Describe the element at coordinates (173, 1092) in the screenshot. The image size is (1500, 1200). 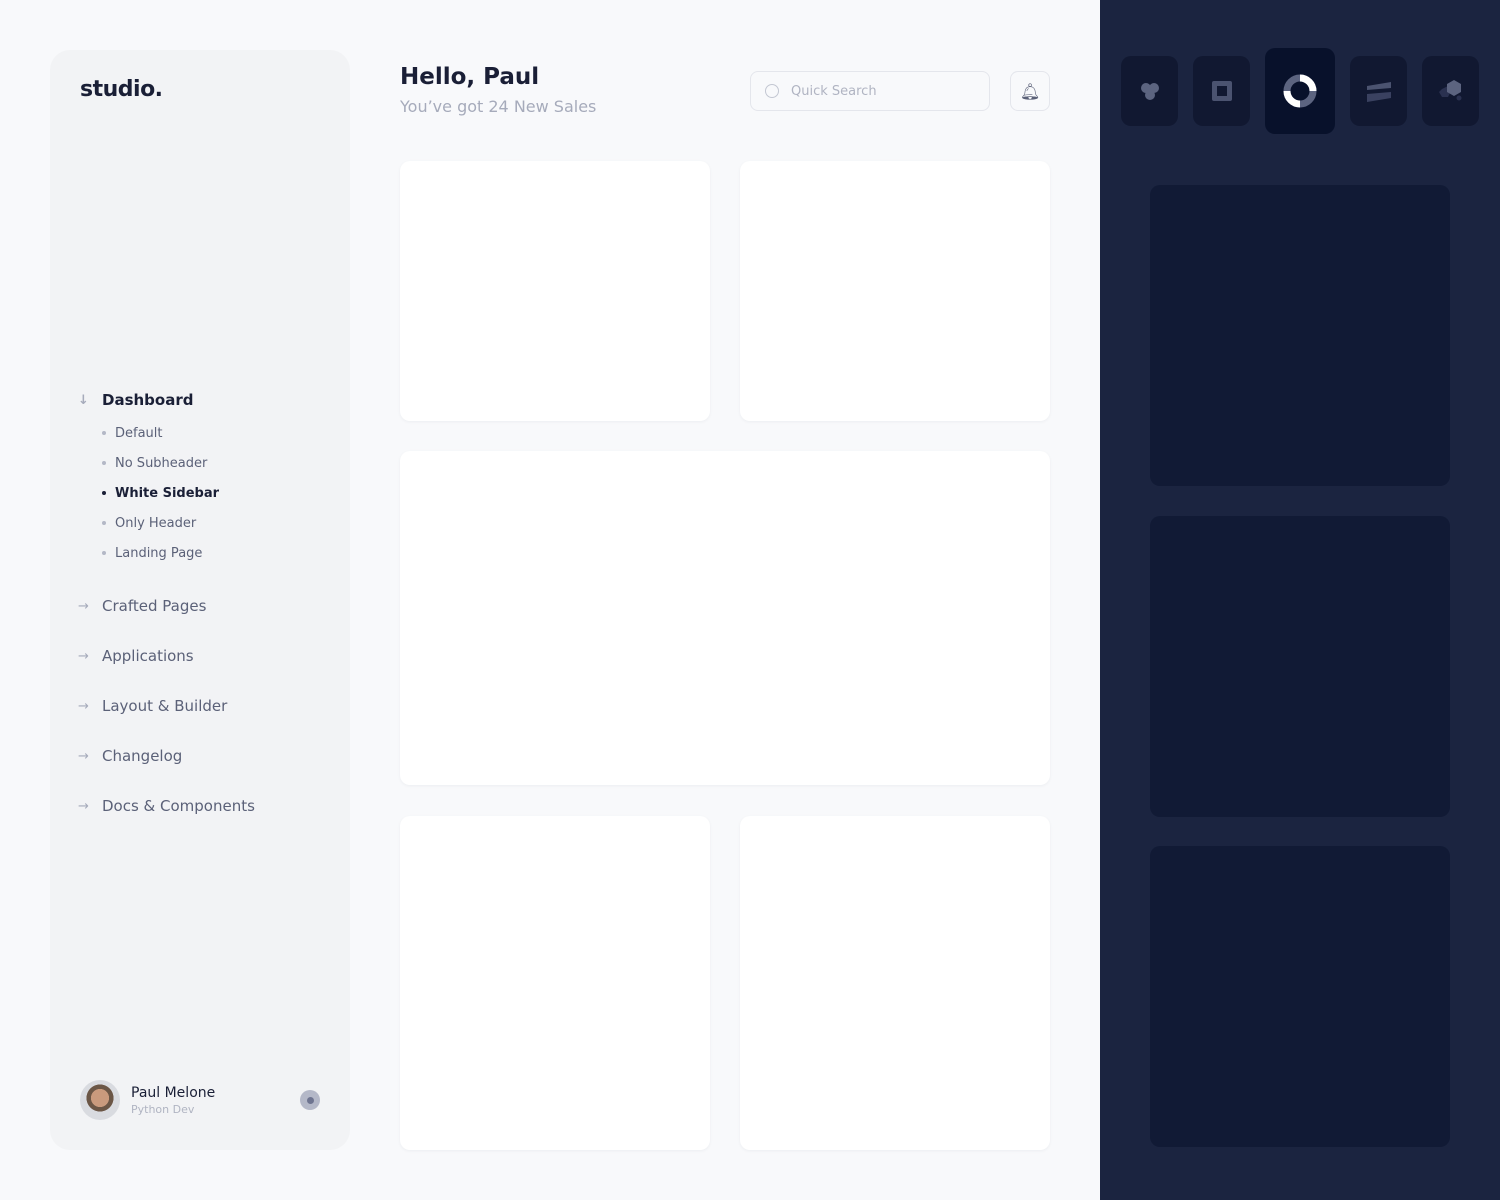
I see `user-name: Paul Melone` at that location.